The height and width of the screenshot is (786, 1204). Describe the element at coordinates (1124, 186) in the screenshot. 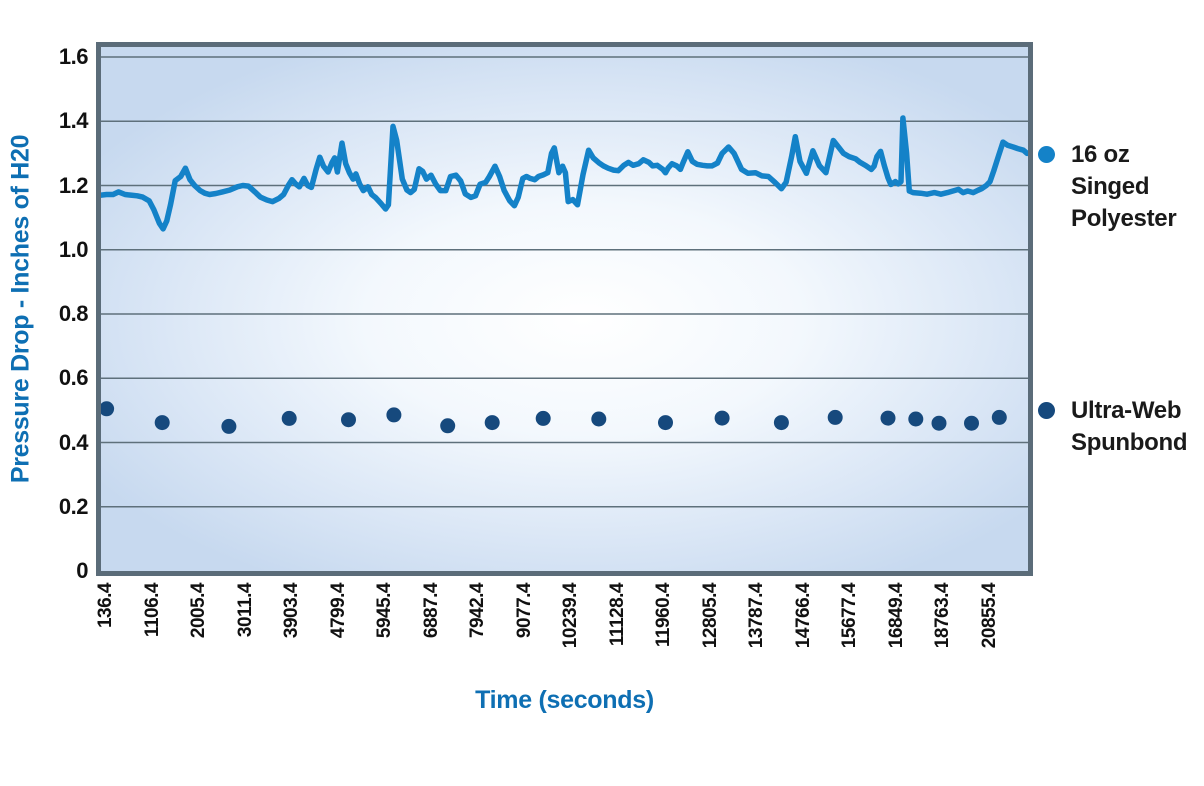

I see `legend-label: 16 oz Singed Polyester` at that location.